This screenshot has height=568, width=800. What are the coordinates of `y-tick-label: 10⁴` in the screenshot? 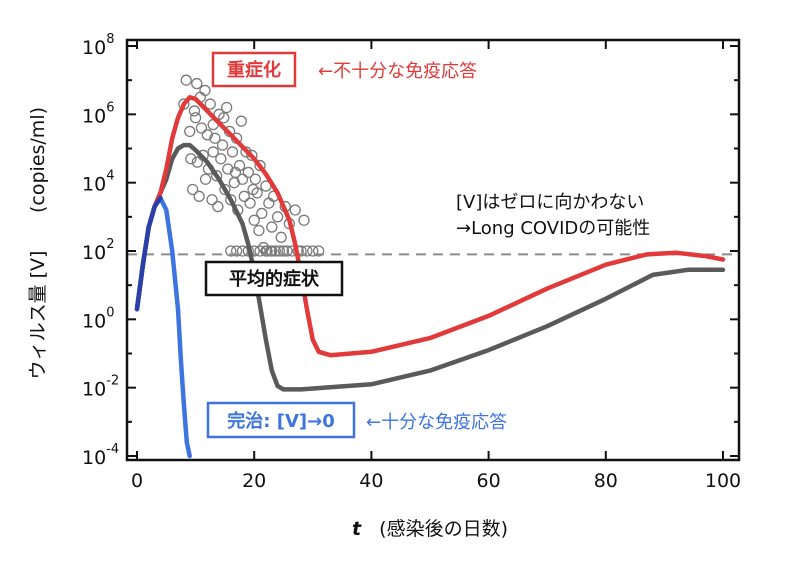 It's located at (98, 182).